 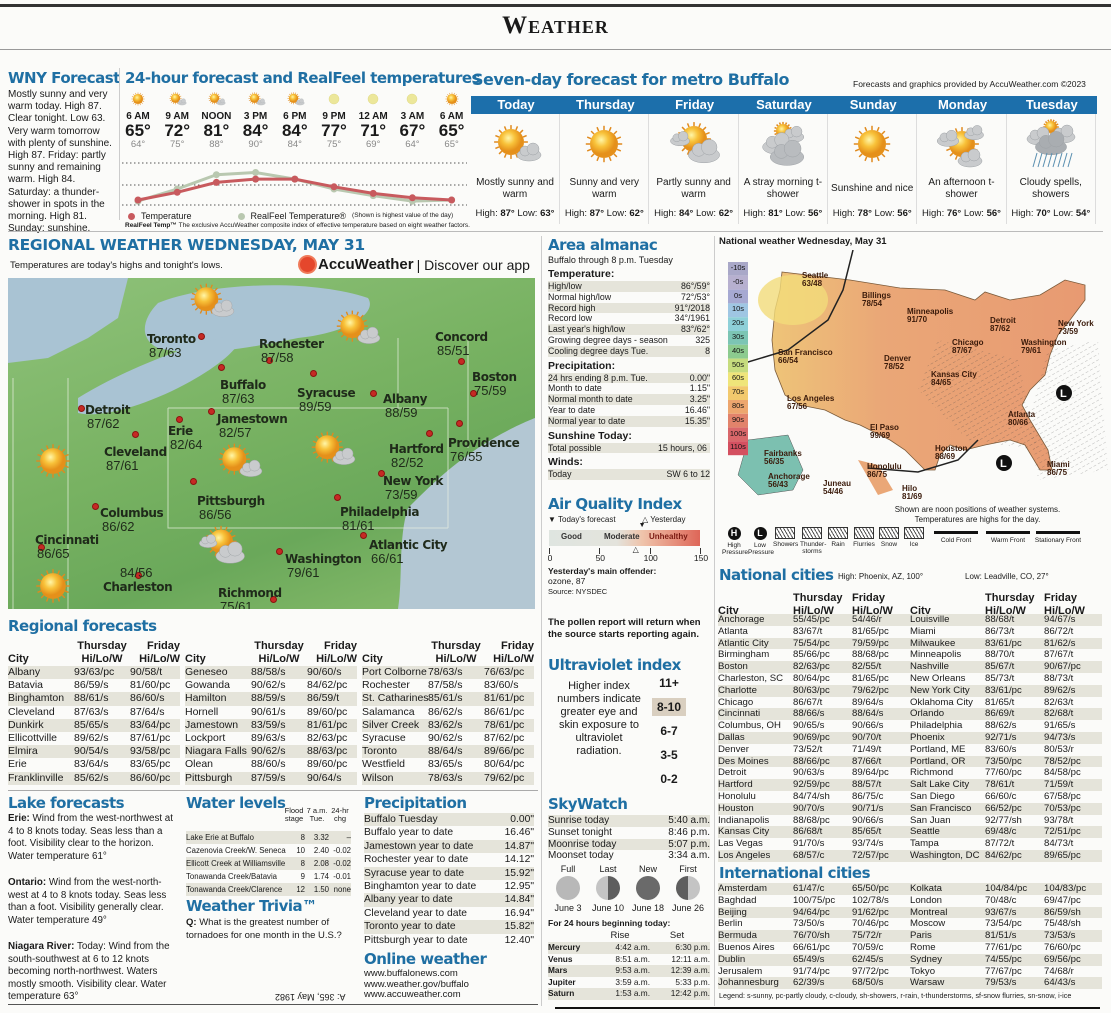 What do you see at coordinates (956, 535) in the screenshot?
I see `map-legend-item: Cold Front` at bounding box center [956, 535].